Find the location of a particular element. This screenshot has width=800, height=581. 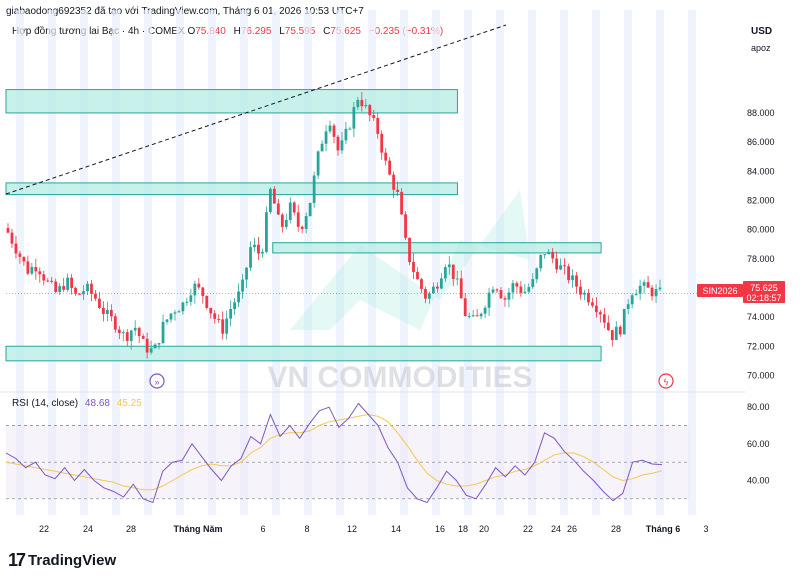

price-tick-label: 74.000 is located at coordinates (761, 317).